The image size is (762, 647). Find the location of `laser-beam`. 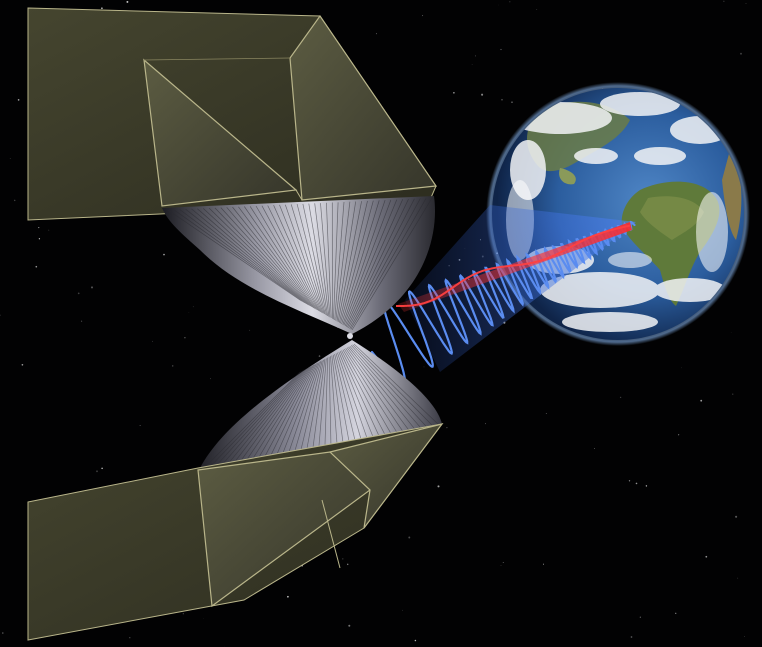

laser-beam is located at coordinates (514, 267).